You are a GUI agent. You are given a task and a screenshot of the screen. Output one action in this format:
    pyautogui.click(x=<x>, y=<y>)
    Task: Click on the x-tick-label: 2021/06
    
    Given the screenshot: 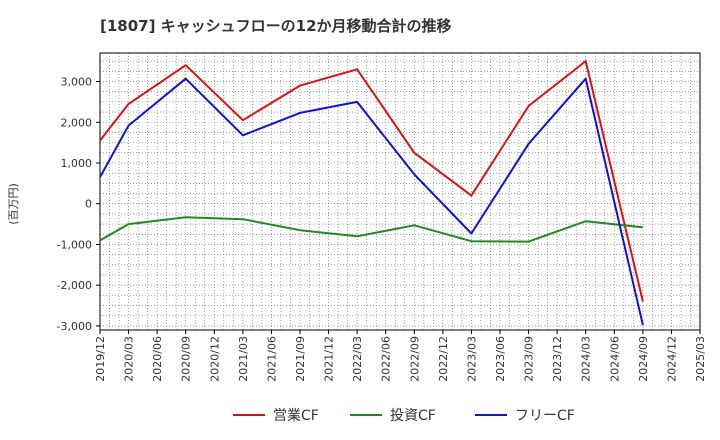 What is the action you would take?
    pyautogui.click(x=271, y=359)
    